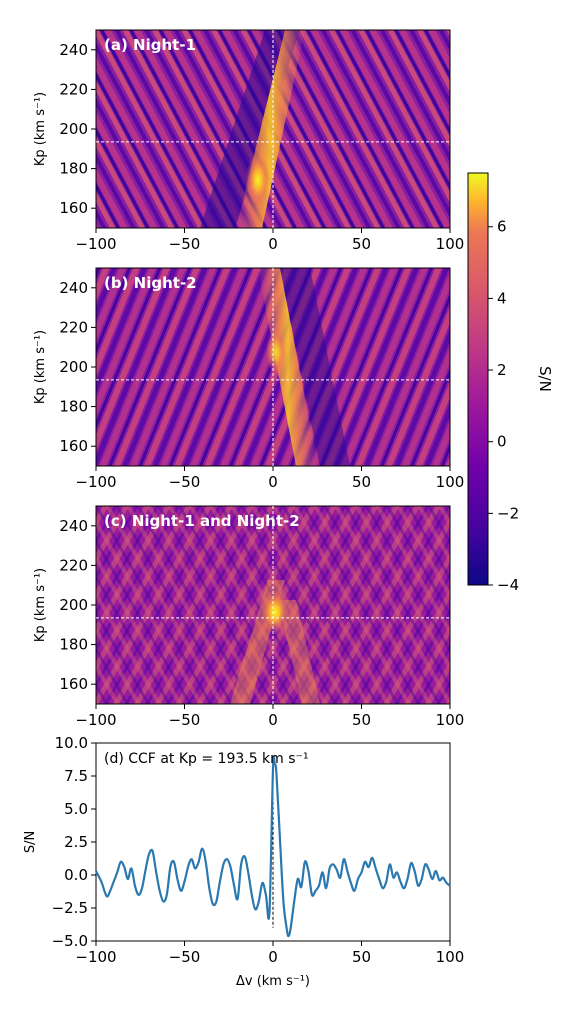 The image size is (564, 1011). I want to click on colorbar-tick-label: 6, so click(502, 227).